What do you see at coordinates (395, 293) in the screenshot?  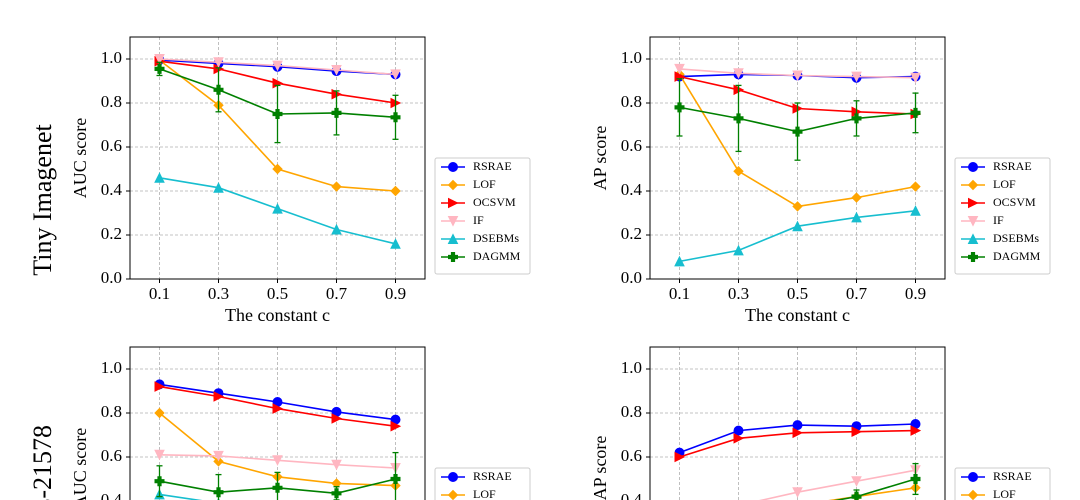 I see `x-tick-label: 0.9` at bounding box center [395, 293].